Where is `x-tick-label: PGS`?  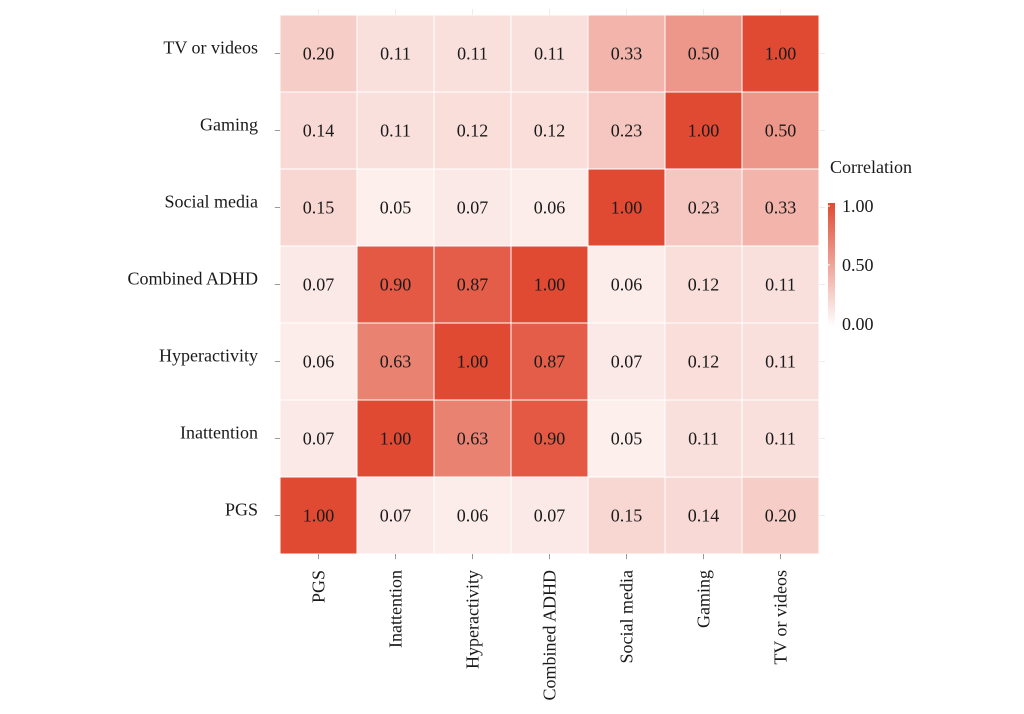 x-tick-label: PGS is located at coordinates (319, 586).